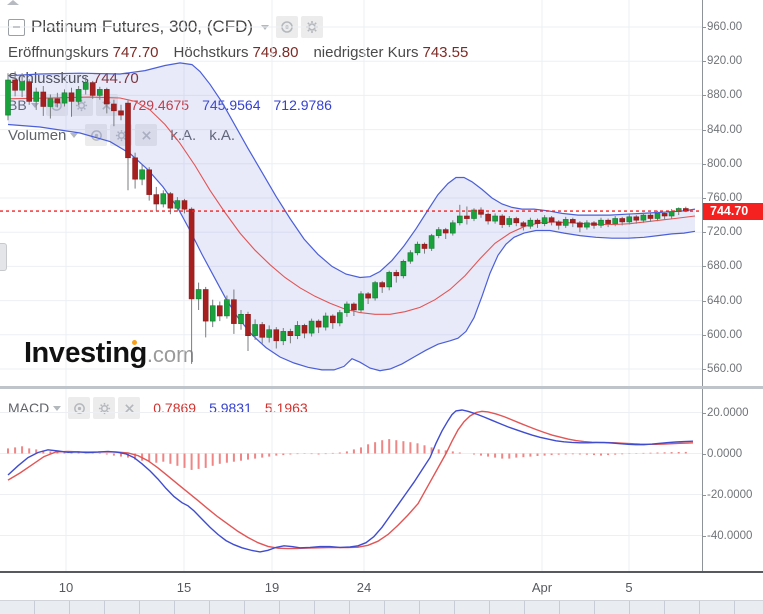 This screenshot has width=763, height=614. Describe the element at coordinates (730, 495) in the screenshot. I see `macd-axis-label: -20.0000` at that location.